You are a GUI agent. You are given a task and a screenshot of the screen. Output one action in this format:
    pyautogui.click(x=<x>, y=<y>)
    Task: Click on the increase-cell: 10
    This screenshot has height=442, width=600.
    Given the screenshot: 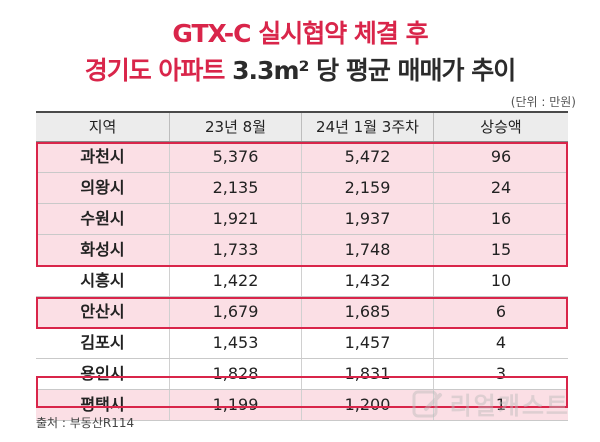 What is the action you would take?
    pyautogui.click(x=501, y=280)
    